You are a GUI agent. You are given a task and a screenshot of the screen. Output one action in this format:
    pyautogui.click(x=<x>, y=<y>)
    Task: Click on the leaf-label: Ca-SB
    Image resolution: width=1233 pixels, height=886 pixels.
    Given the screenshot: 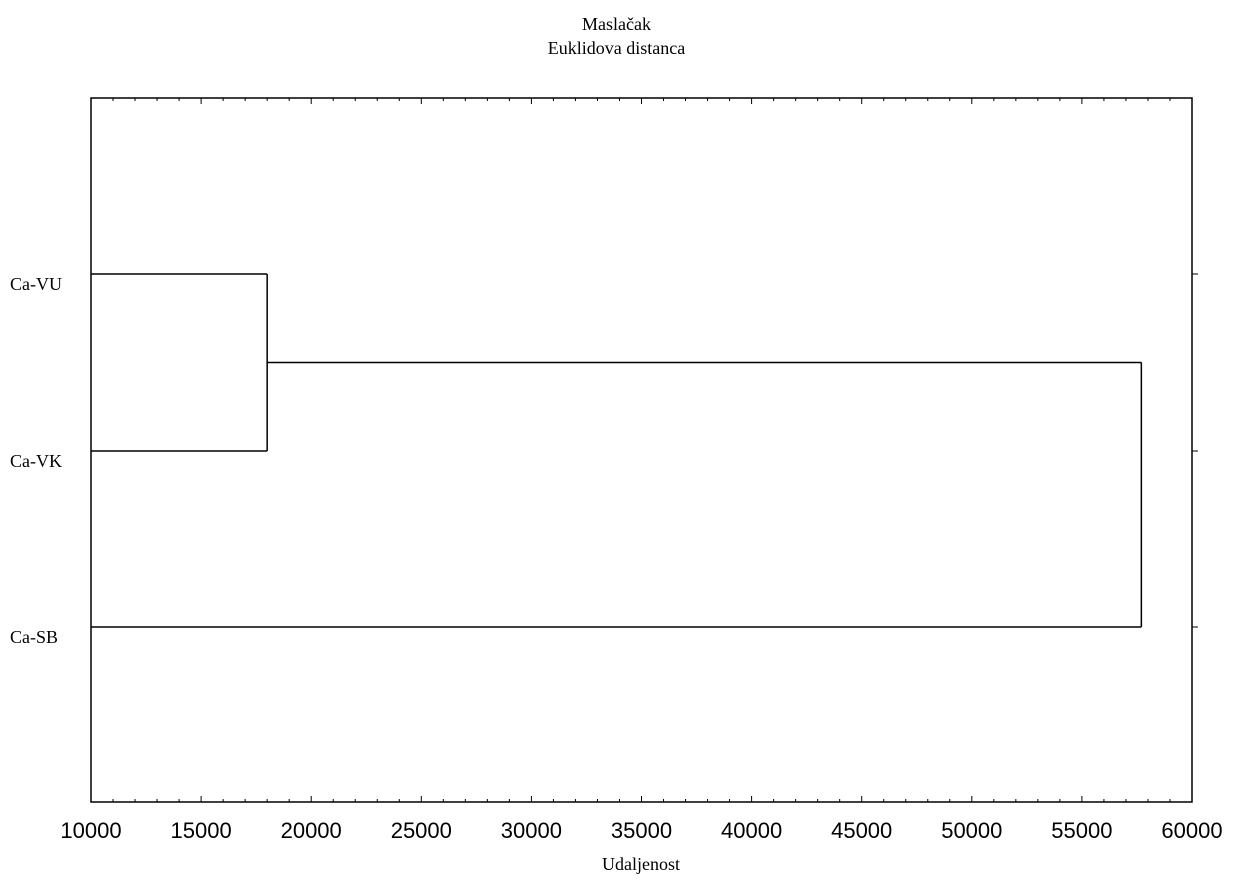 What is the action you would take?
    pyautogui.click(x=34, y=637)
    